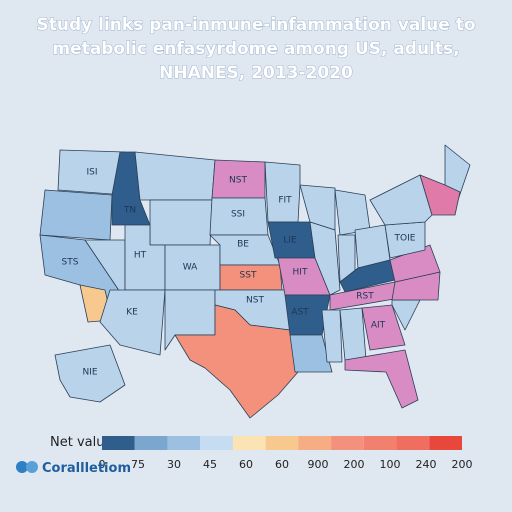  I want to click on legend-tick-label: 240, so click(426, 464).